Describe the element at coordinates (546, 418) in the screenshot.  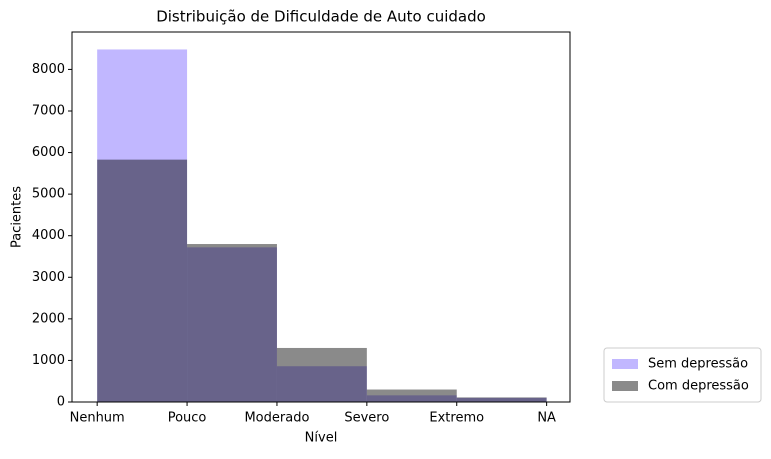
I see `x-tick-label: NA` at that location.